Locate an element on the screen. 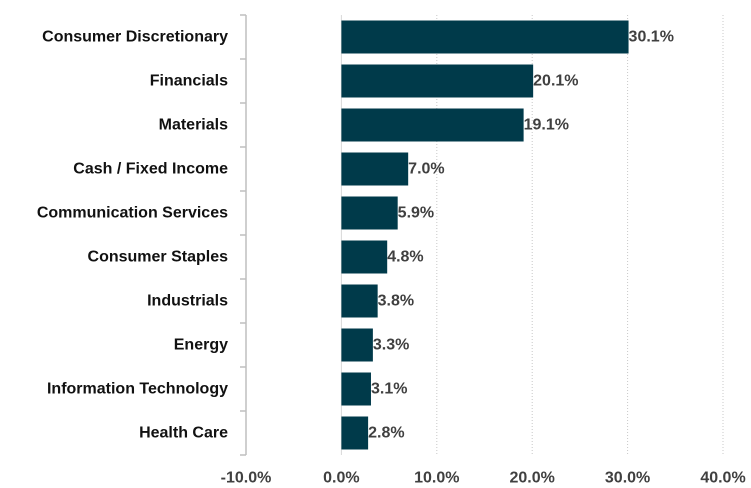 Image resolution: width=751 pixels, height=488 pixels. category-axis is located at coordinates (243, 235).